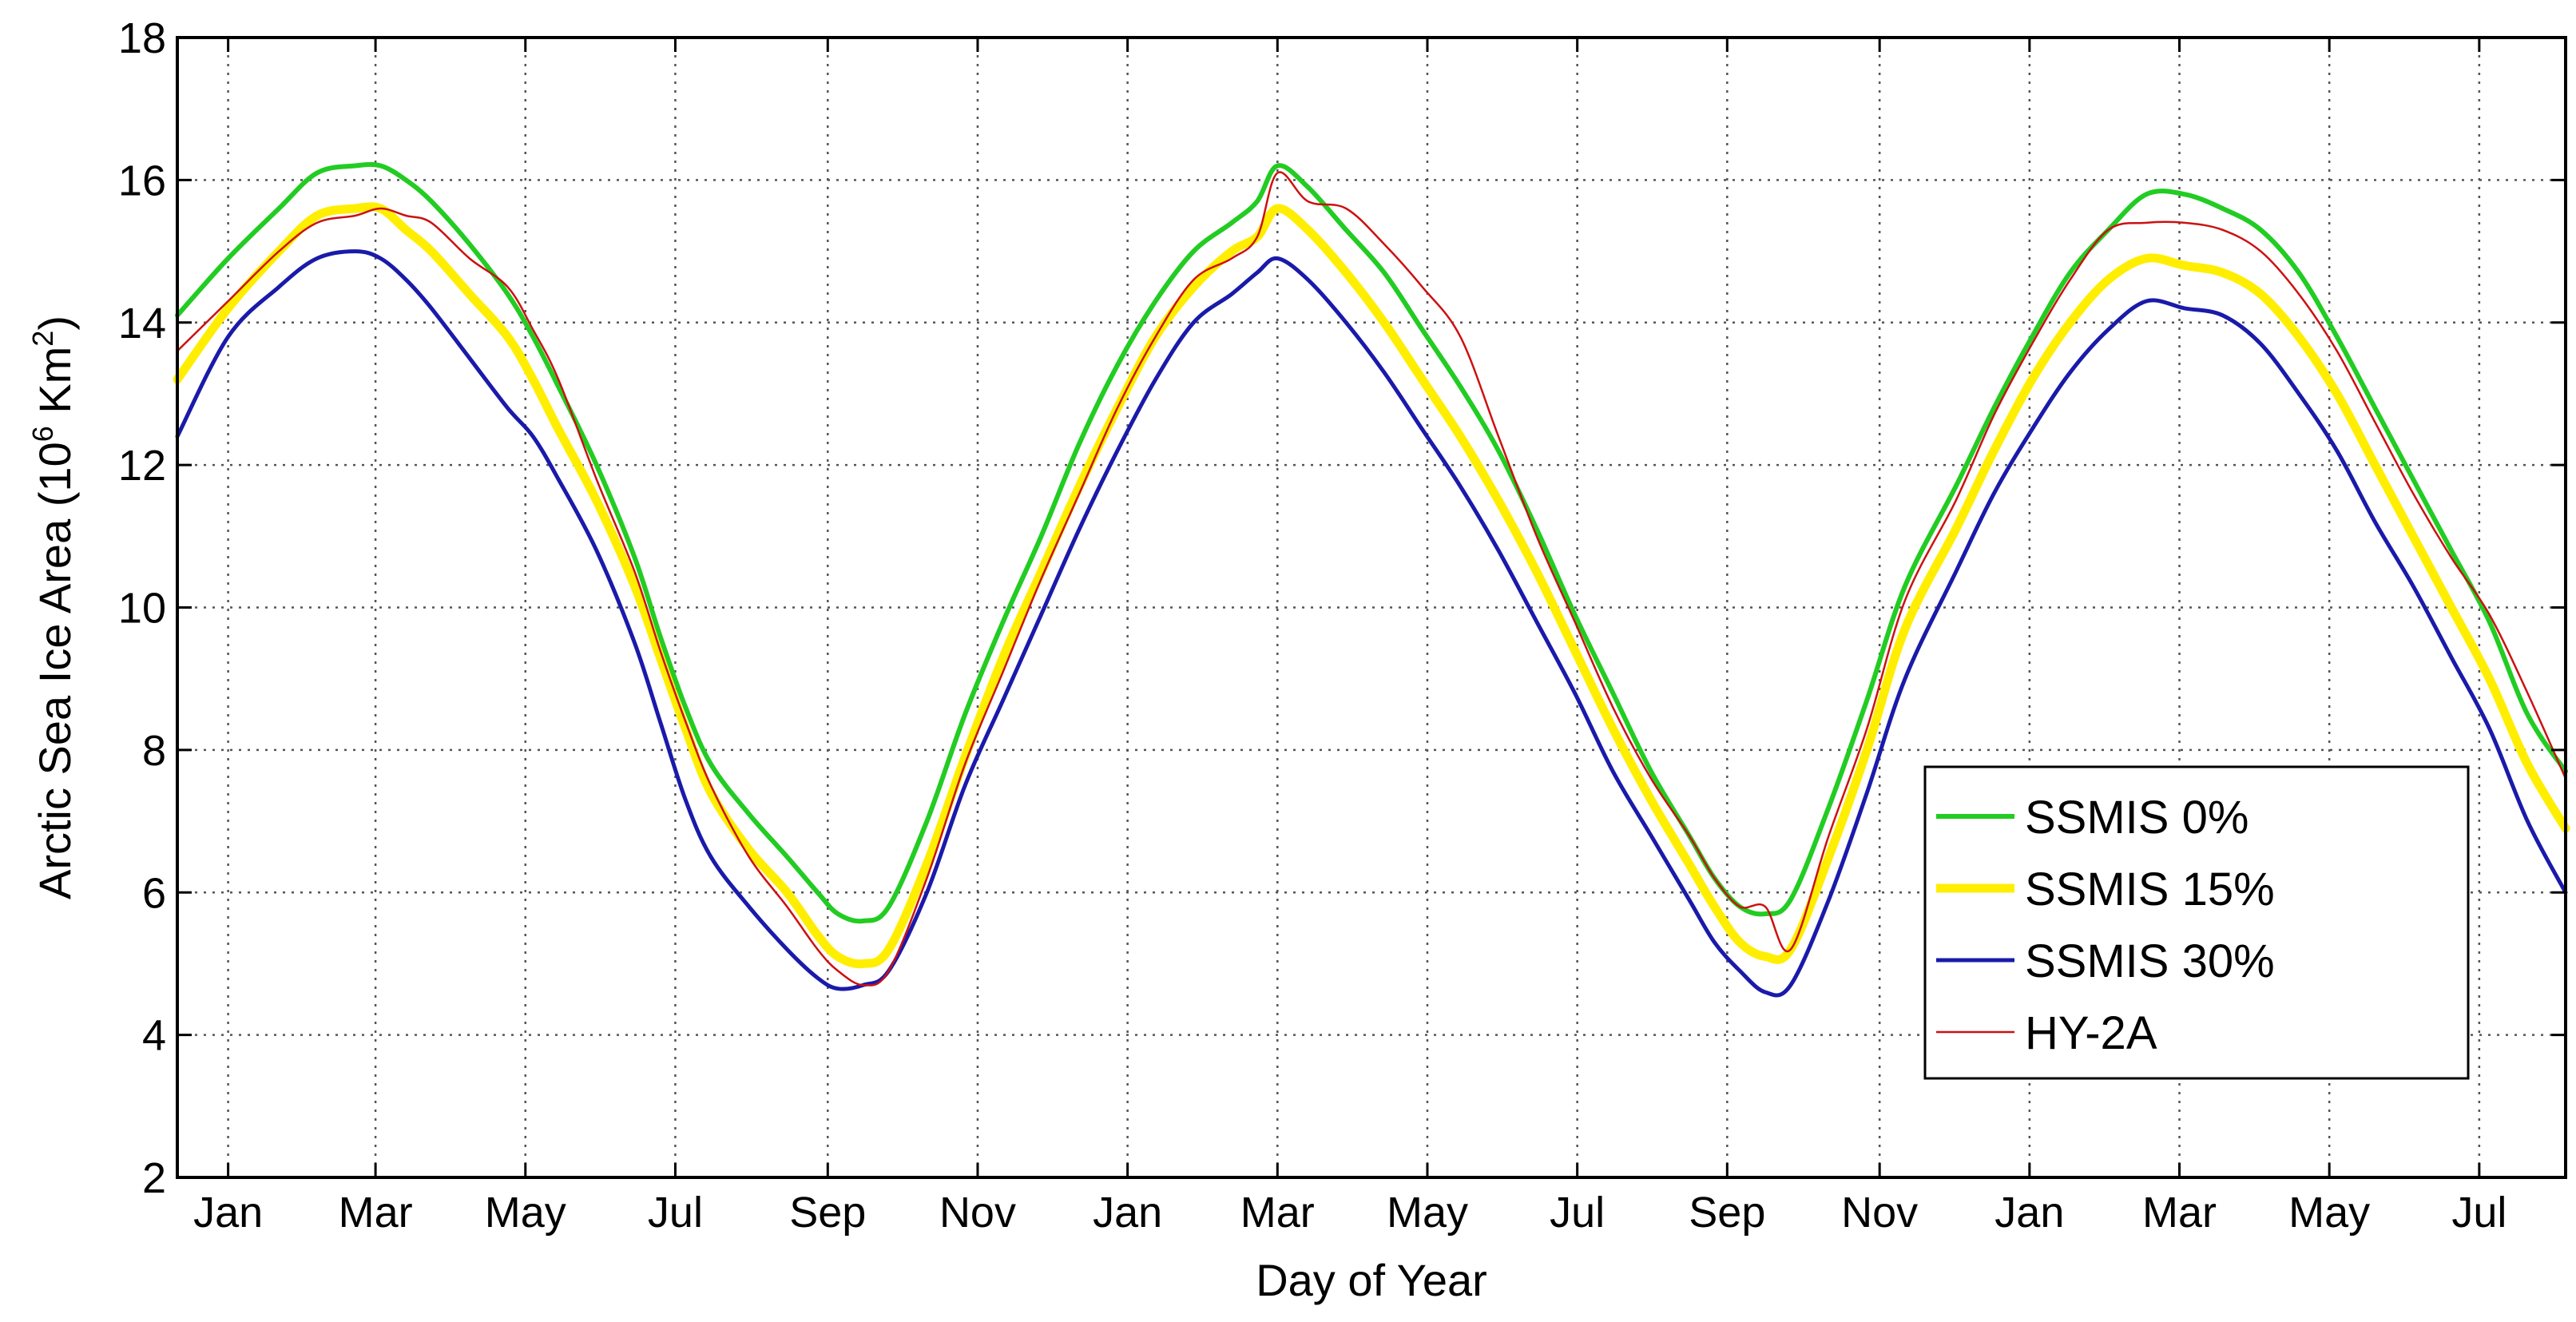 The image size is (2576, 1322). I want to click on y-axis-title-prefix: Arctic Sea Ice Area (10, so click(55, 670).